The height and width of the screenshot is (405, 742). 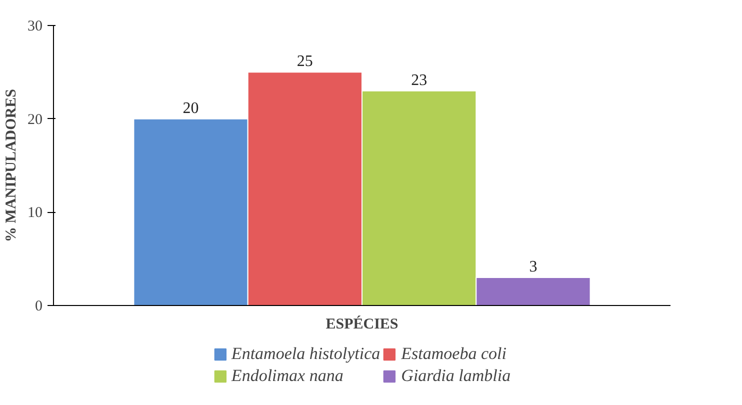 What do you see at coordinates (362, 324) in the screenshot?
I see `x-axis-title: ESPÉCIES` at bounding box center [362, 324].